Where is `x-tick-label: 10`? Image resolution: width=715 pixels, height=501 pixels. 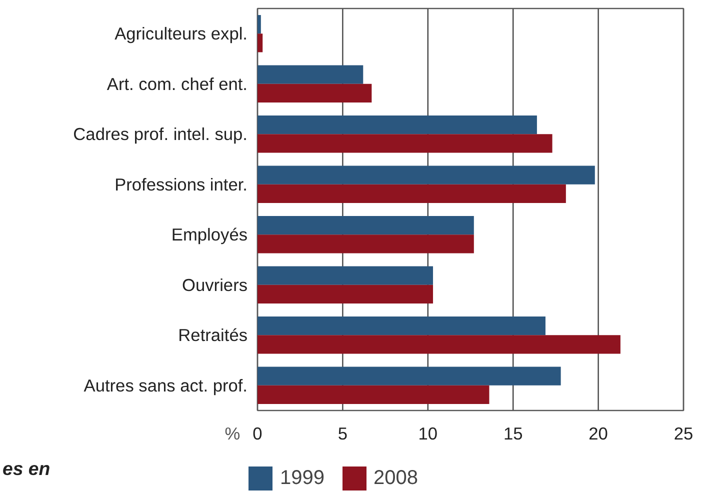 x-tick-label: 10 is located at coordinates (428, 434).